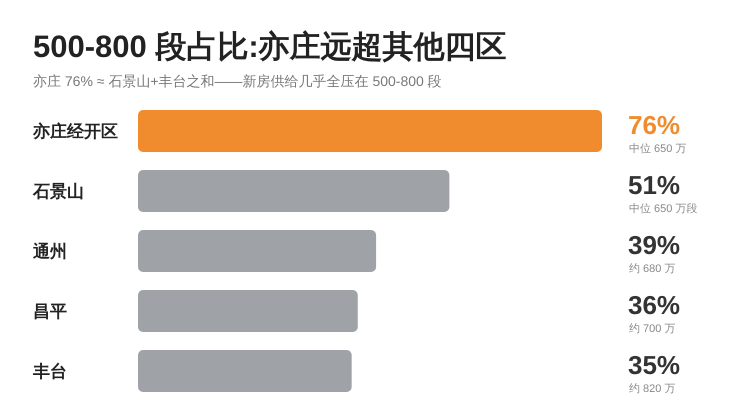 This screenshot has width=740, height=417. I want to click on y-tick-label: 亦庄经开区, so click(75, 131).